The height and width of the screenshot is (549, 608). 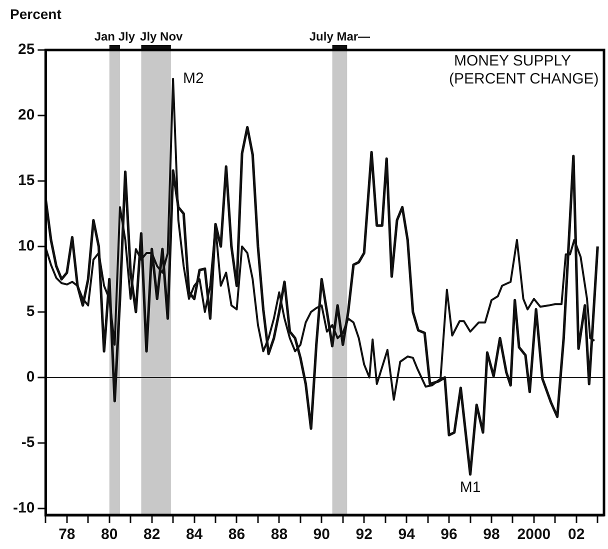 What do you see at coordinates (364, 535) in the screenshot?
I see `x-tick-label: 92` at bounding box center [364, 535].